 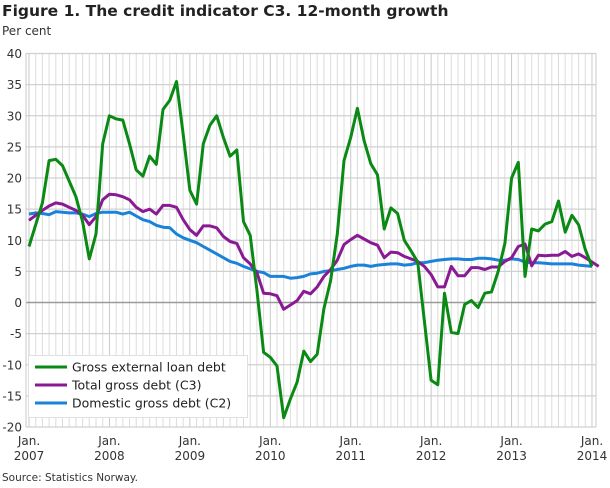 I want to click on y-tick-label: 15, so click(x=14, y=210).